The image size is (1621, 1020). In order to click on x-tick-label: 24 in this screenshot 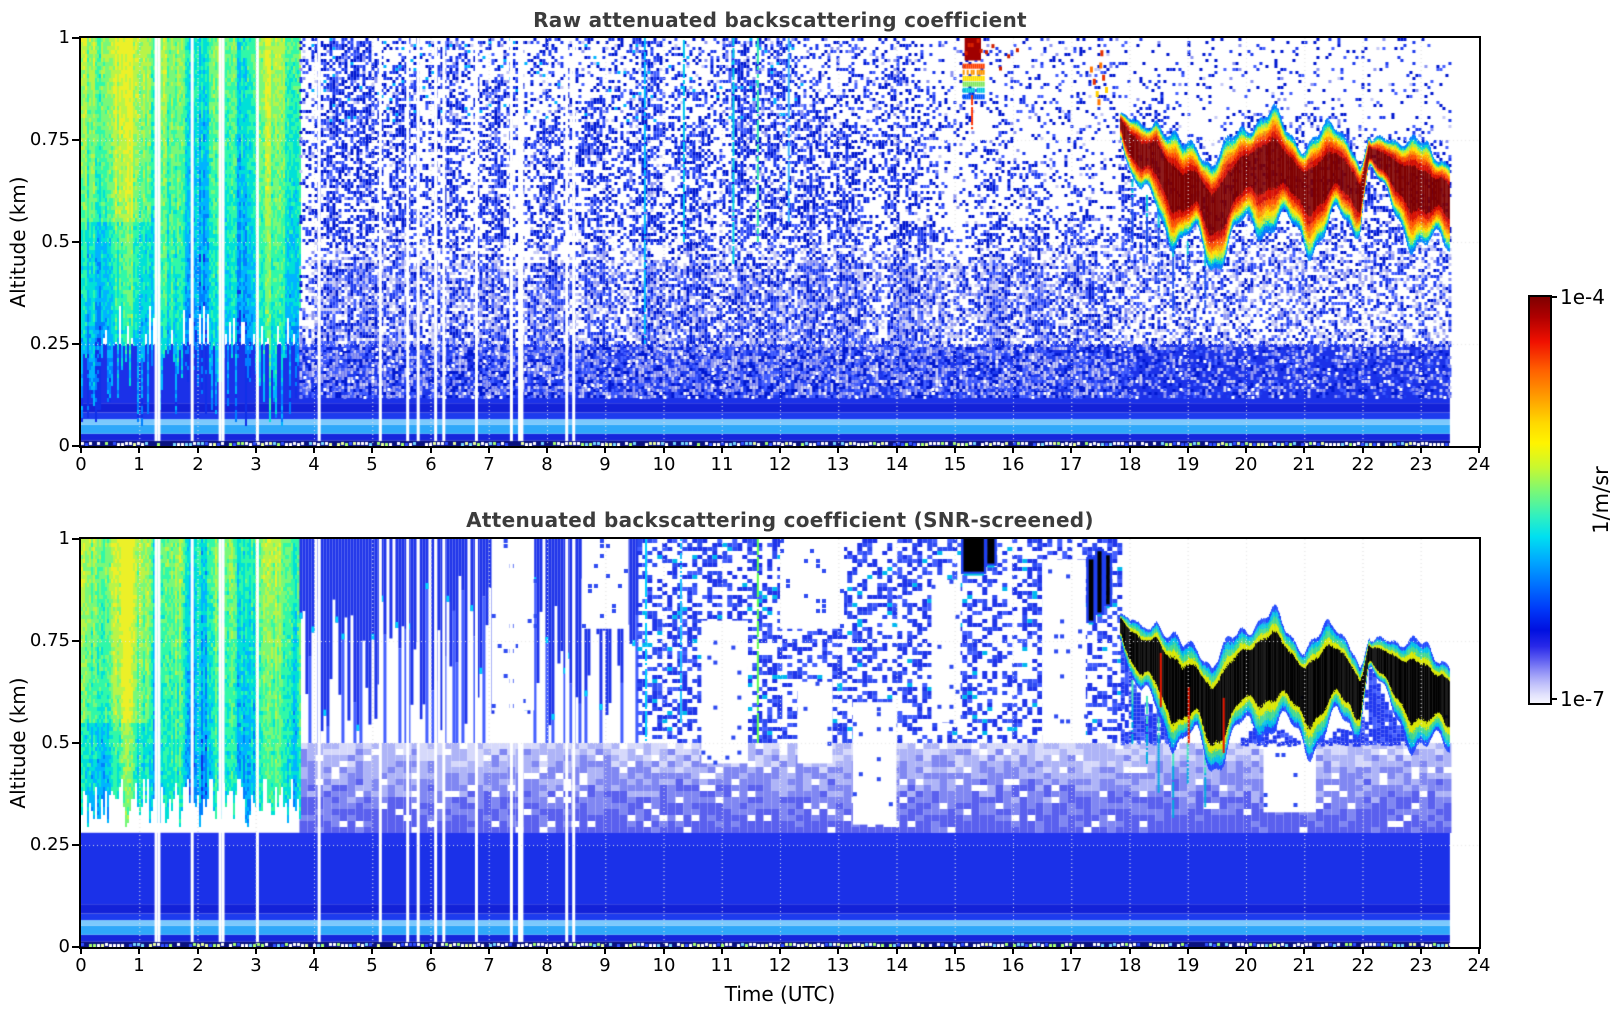, I will do `click(1479, 965)`.